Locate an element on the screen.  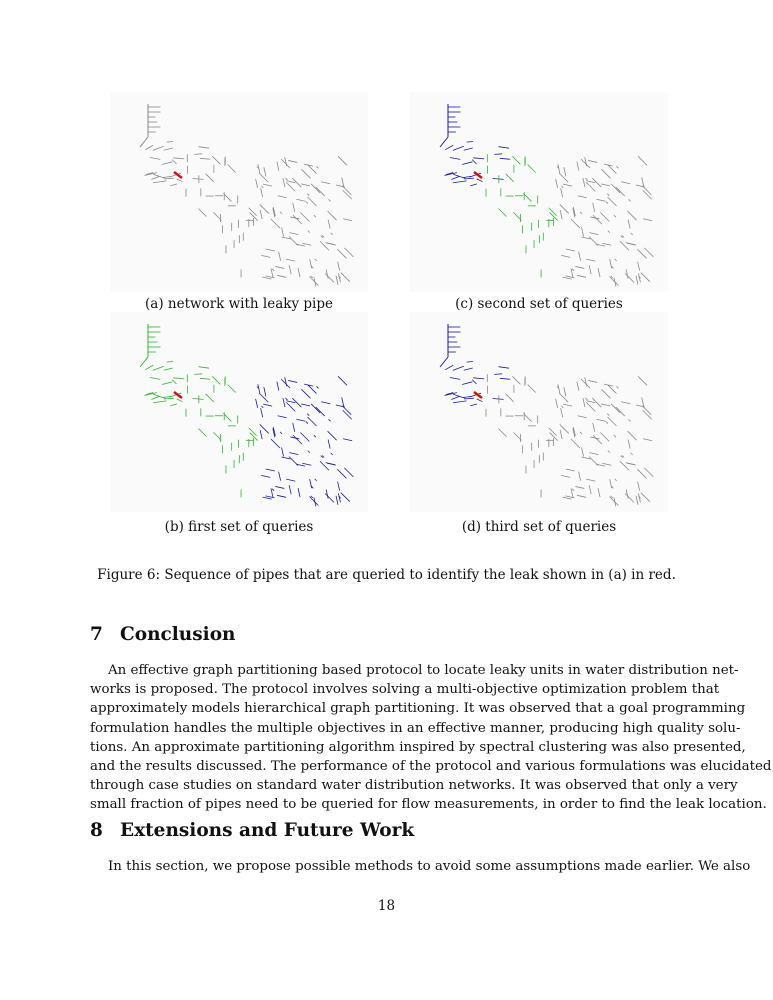
leaky-pipe is located at coordinates (478, 175).